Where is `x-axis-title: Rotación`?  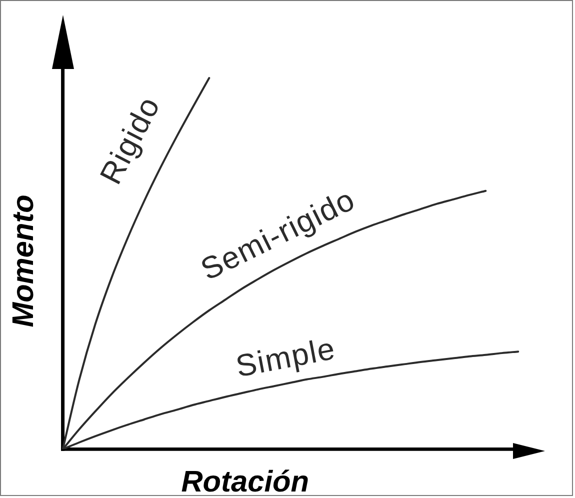
x-axis-title: Rotación is located at coordinates (245, 481).